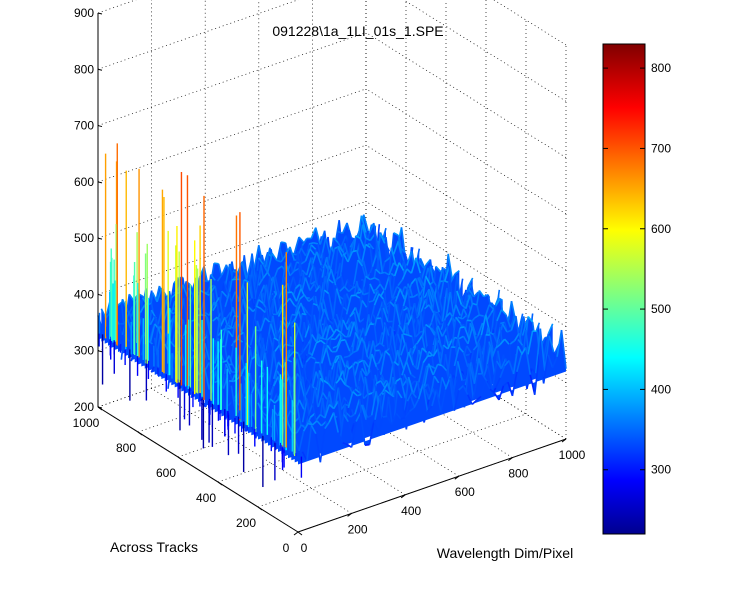 This screenshot has width=750, height=600. What do you see at coordinates (466, 151) in the screenshot?
I see `grid-line` at bounding box center [466, 151].